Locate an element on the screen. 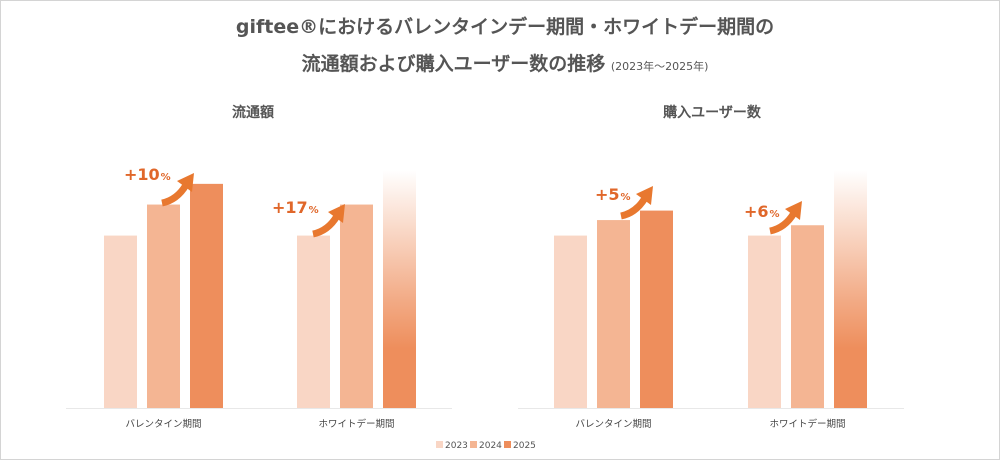 Image resolution: width=1000 pixels, height=460 pixels. legend-item-2023: 2023 is located at coordinates (452, 446).